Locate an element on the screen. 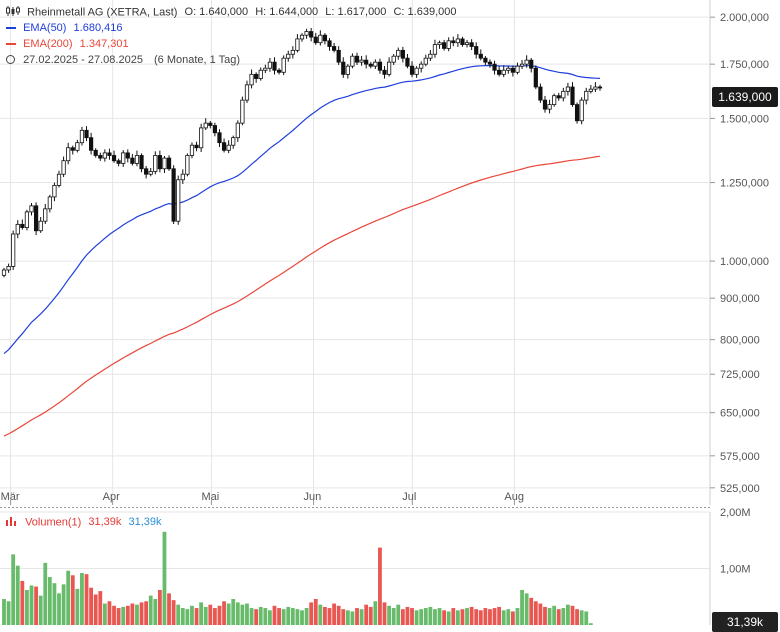 Image resolution: width=780 pixels, height=632 pixels. clock-icon is located at coordinates (10, 59).